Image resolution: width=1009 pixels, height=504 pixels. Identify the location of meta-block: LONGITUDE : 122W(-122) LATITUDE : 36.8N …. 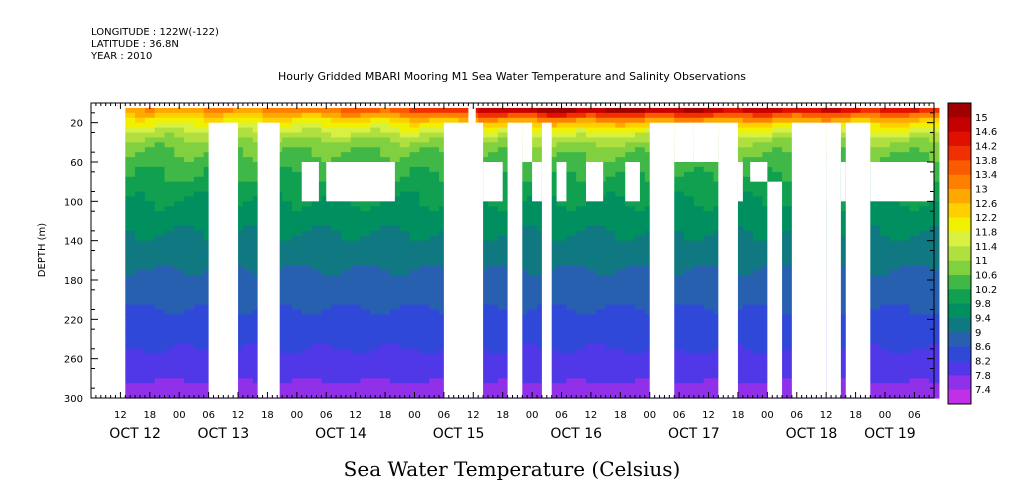
(154, 44).